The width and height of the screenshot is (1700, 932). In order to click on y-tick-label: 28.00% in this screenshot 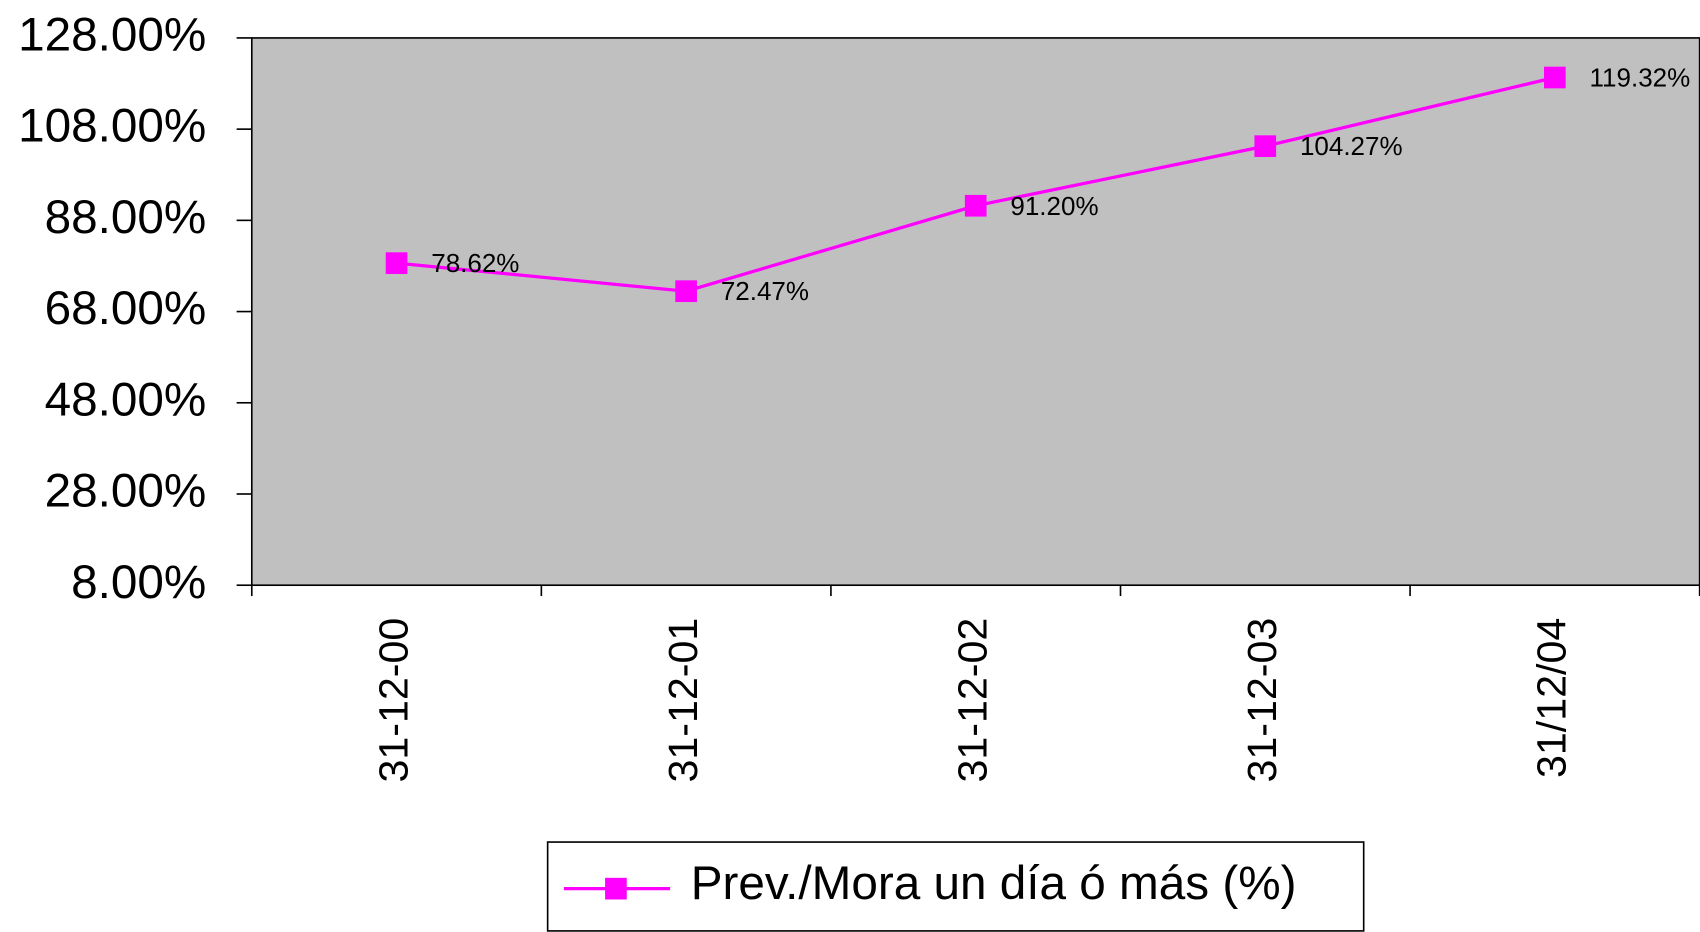, I will do `click(126, 491)`.